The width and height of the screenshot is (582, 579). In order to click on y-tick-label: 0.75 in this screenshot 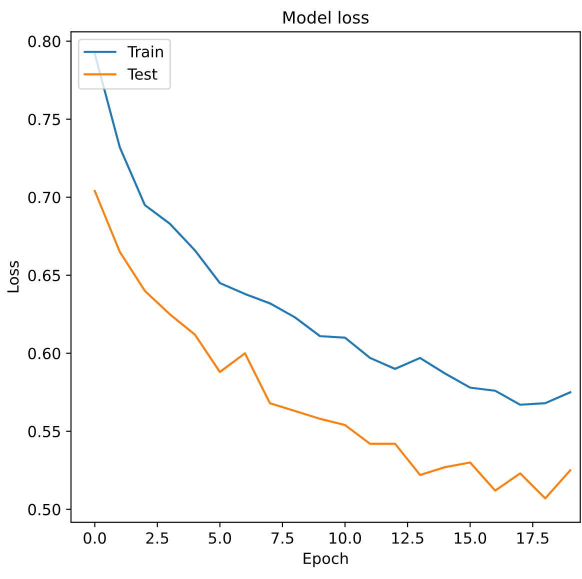, I will do `click(44, 120)`.